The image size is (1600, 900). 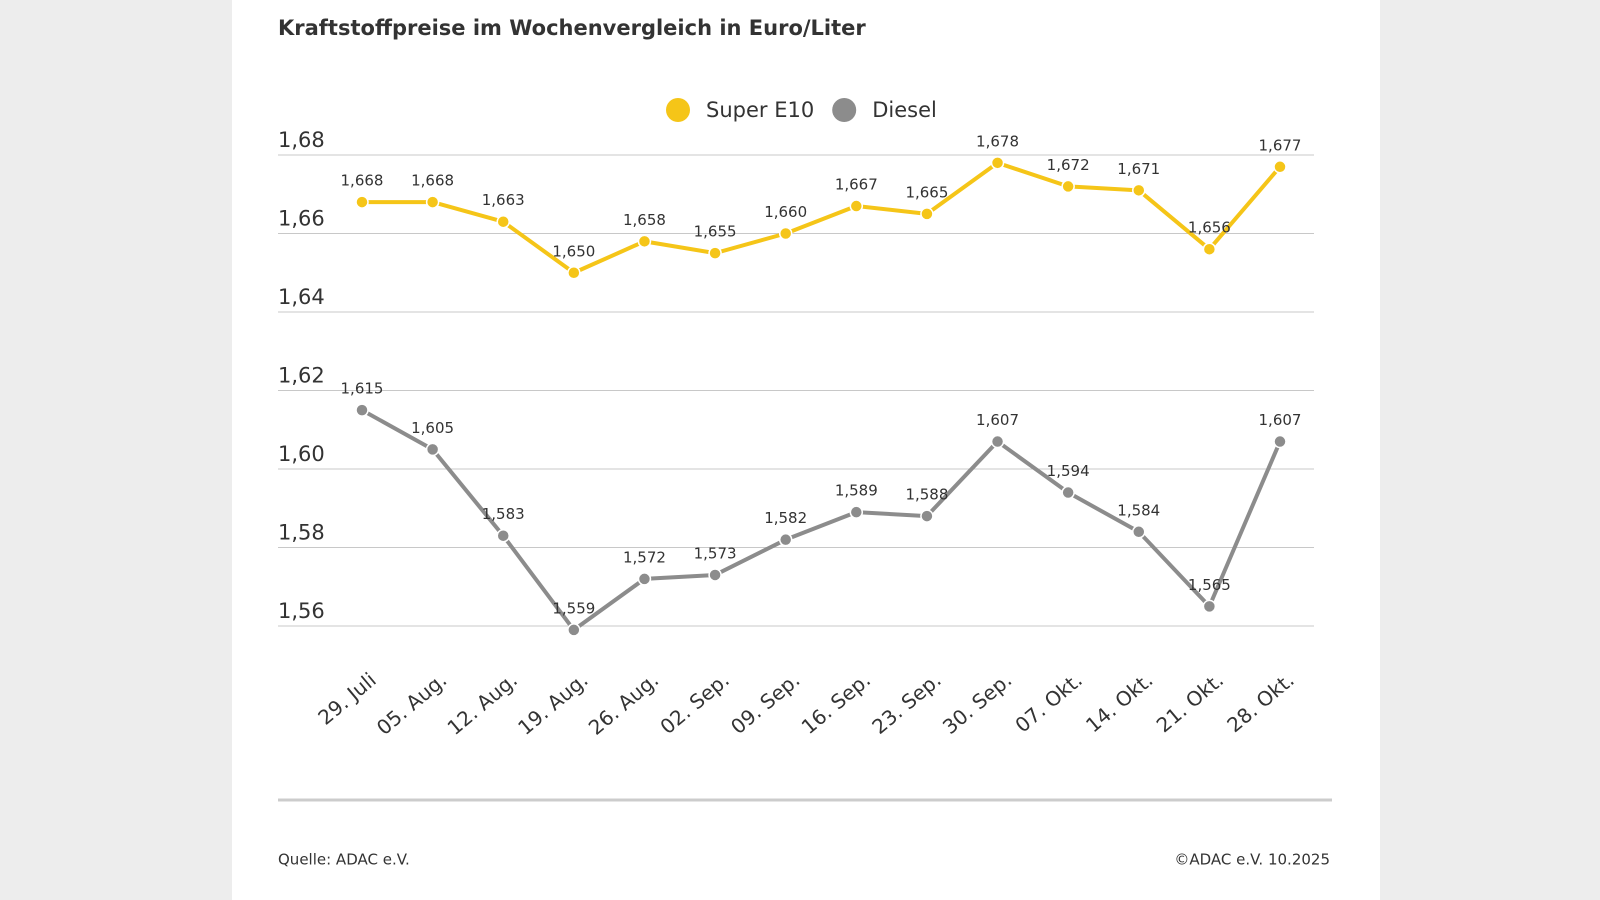 What do you see at coordinates (926, 192) in the screenshot?
I see `data-label: 1,665` at bounding box center [926, 192].